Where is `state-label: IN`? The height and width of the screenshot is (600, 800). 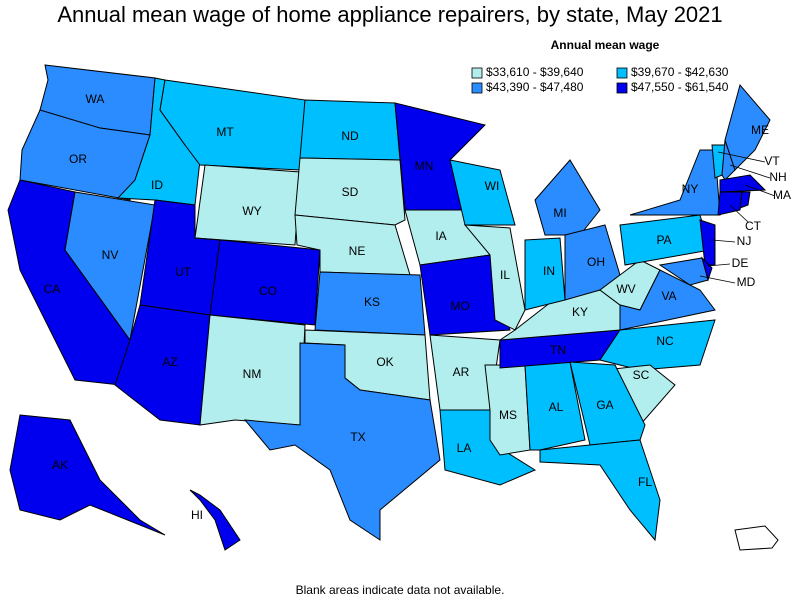 state-label: IN is located at coordinates (549, 271).